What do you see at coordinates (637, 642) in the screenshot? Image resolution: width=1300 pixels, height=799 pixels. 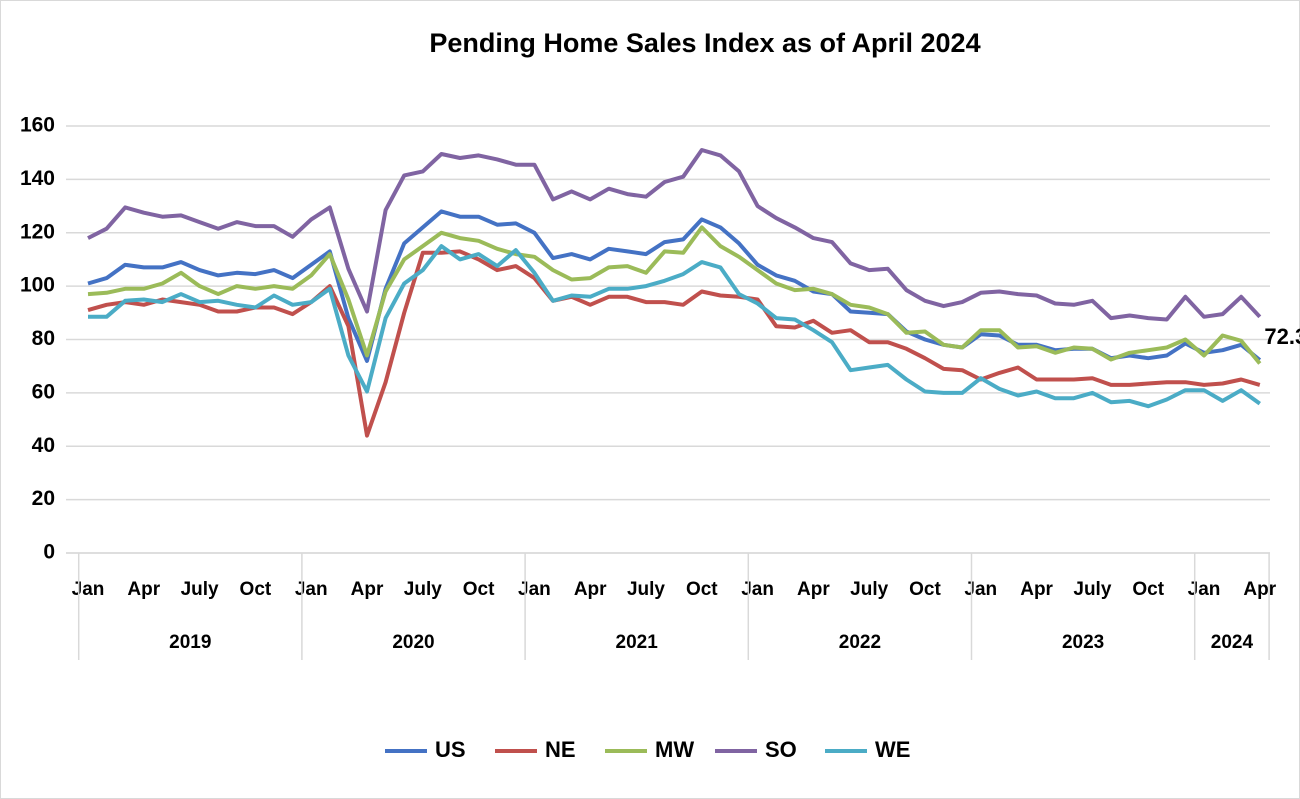 I see `year-label: 2021` at bounding box center [637, 642].